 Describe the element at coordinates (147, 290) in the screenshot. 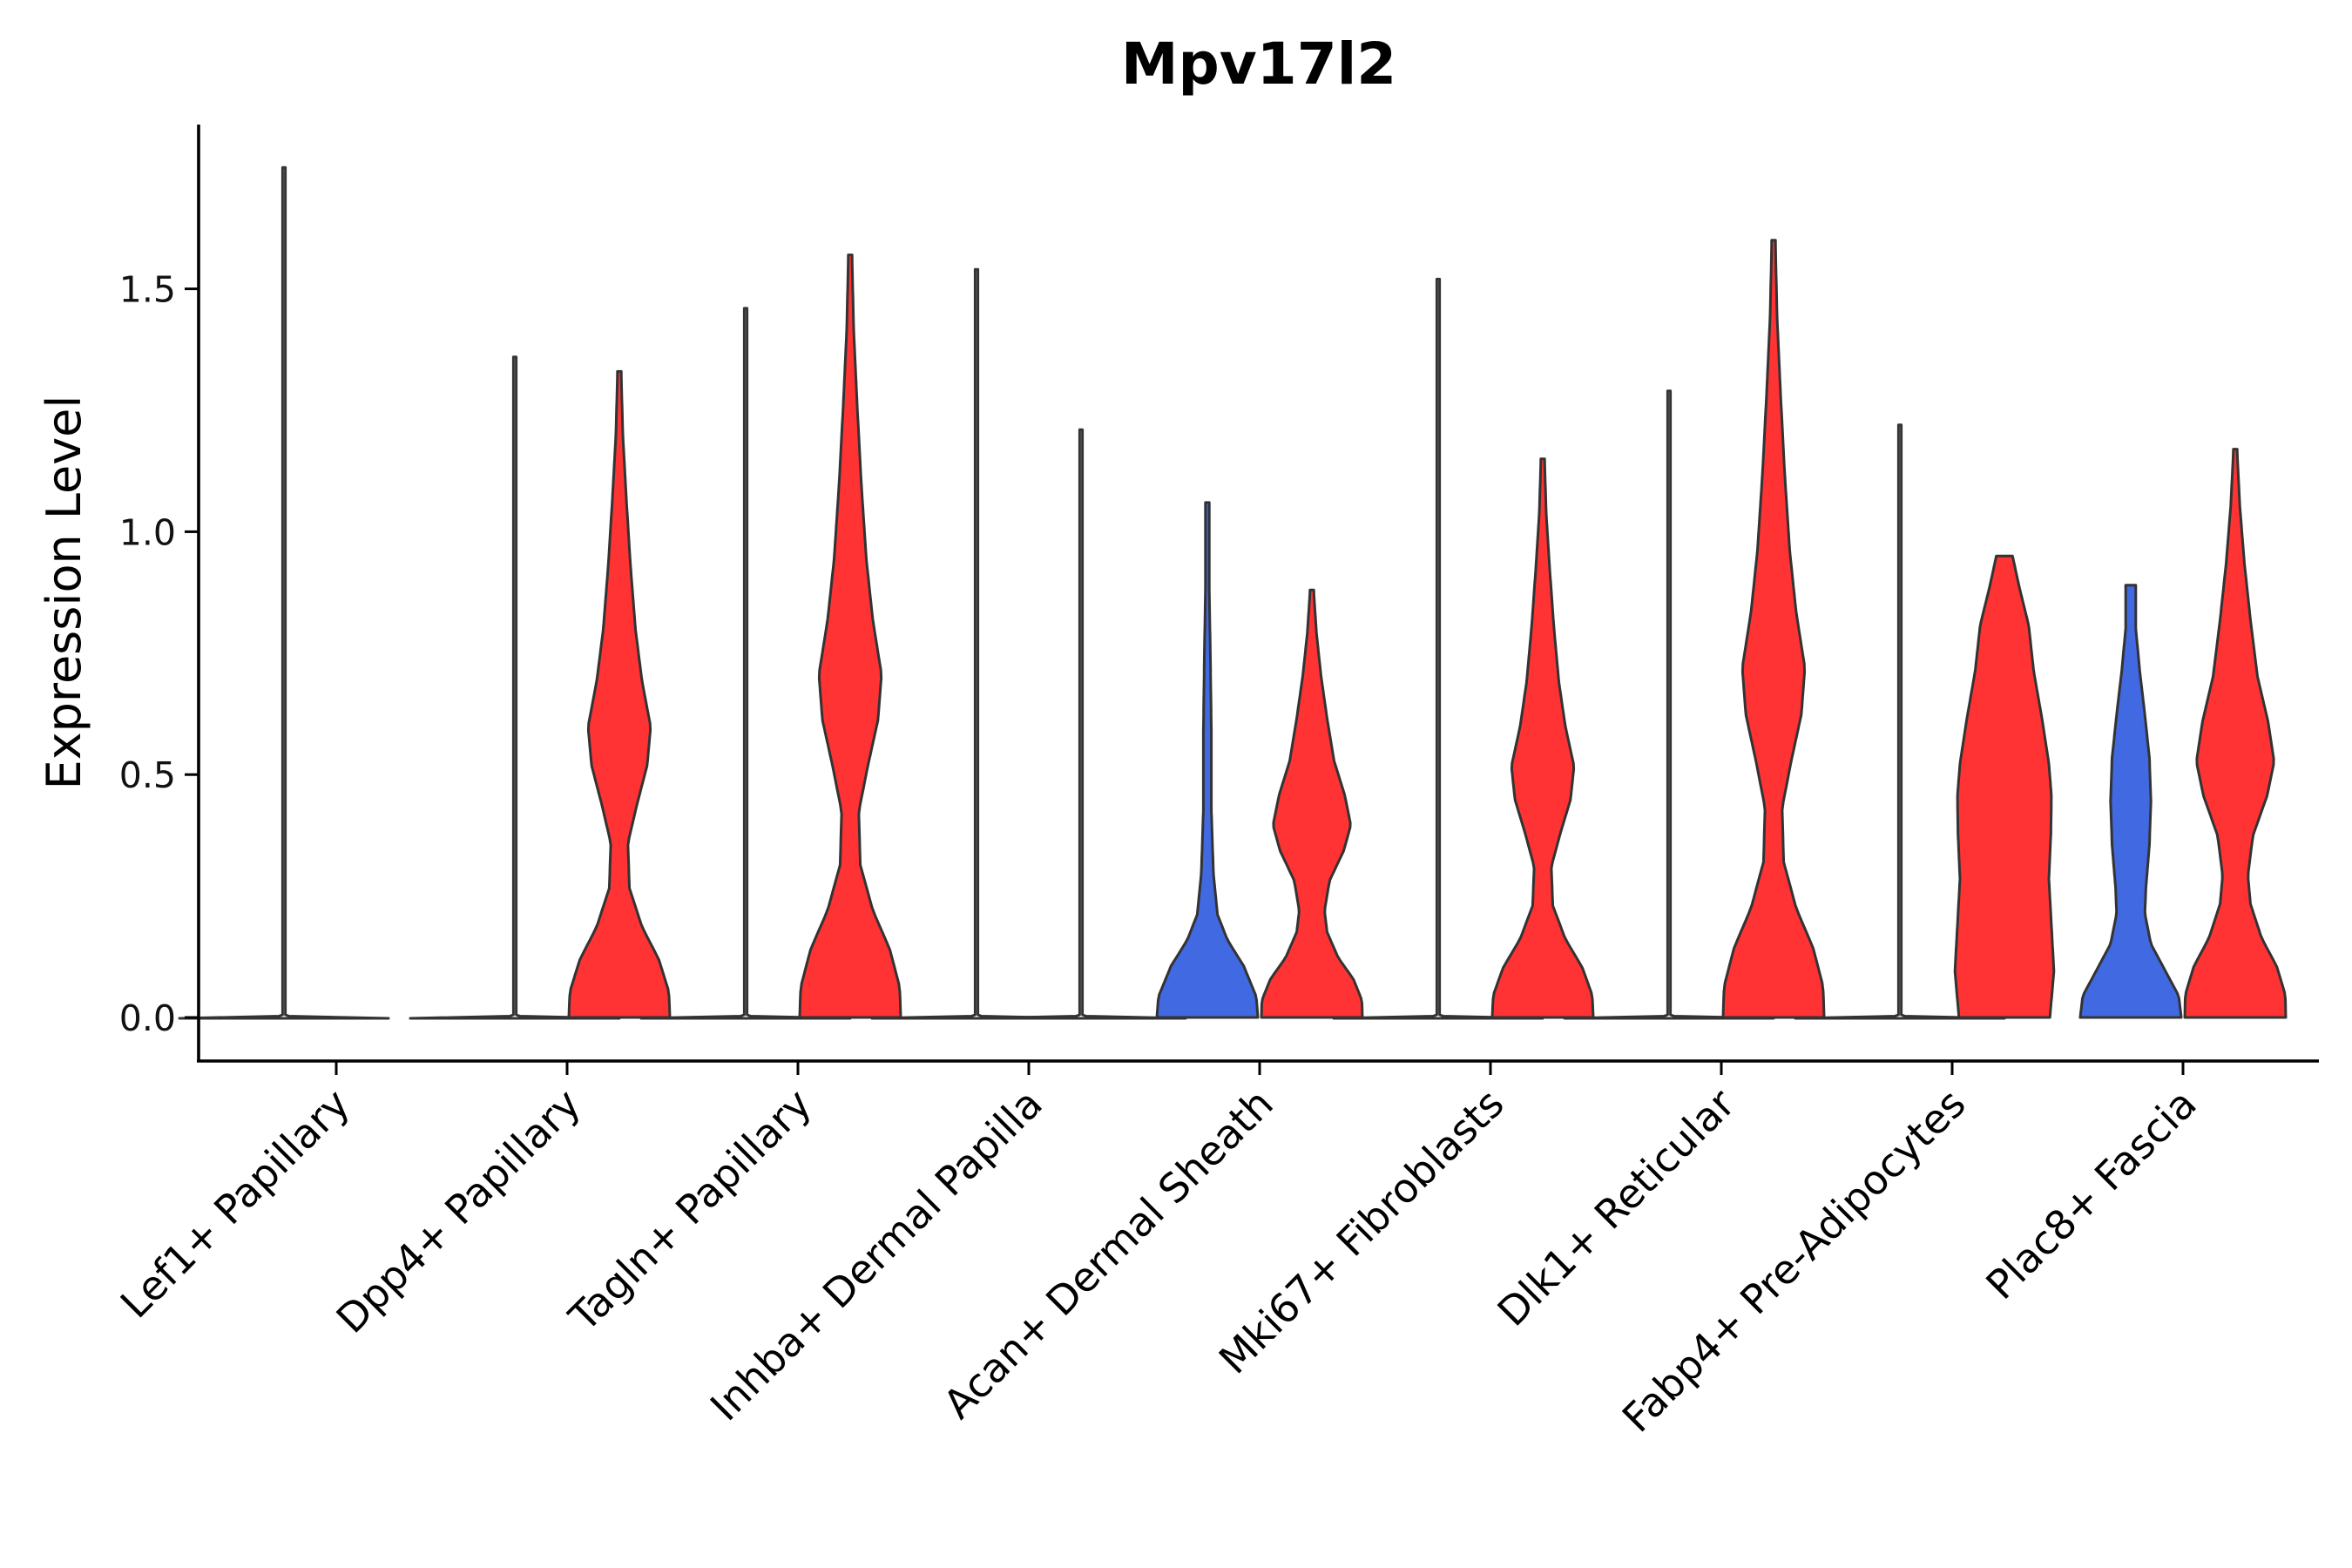

I see `y-tick-label: 1.5` at that location.